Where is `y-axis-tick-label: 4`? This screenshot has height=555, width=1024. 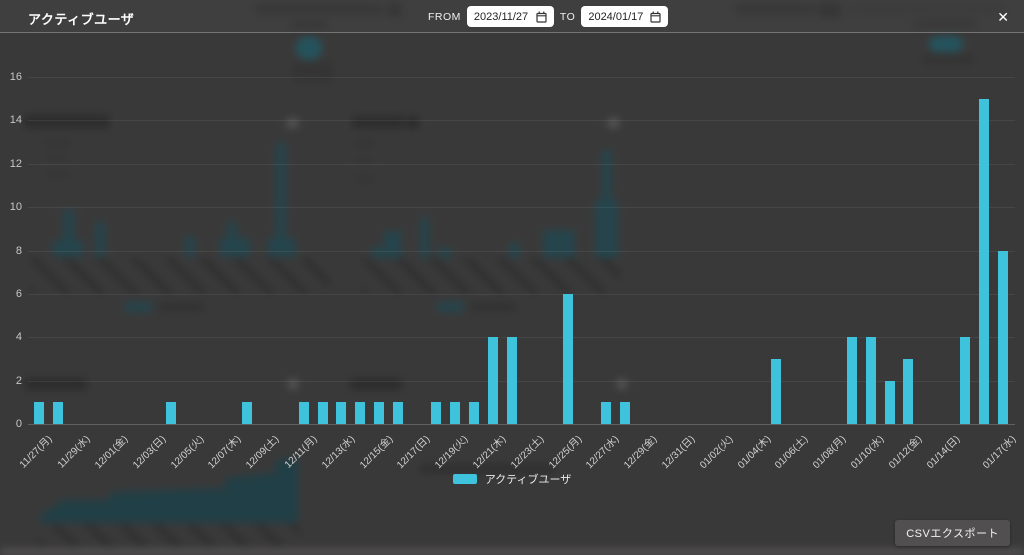
y-axis-tick-label: 4 is located at coordinates (18, 337).